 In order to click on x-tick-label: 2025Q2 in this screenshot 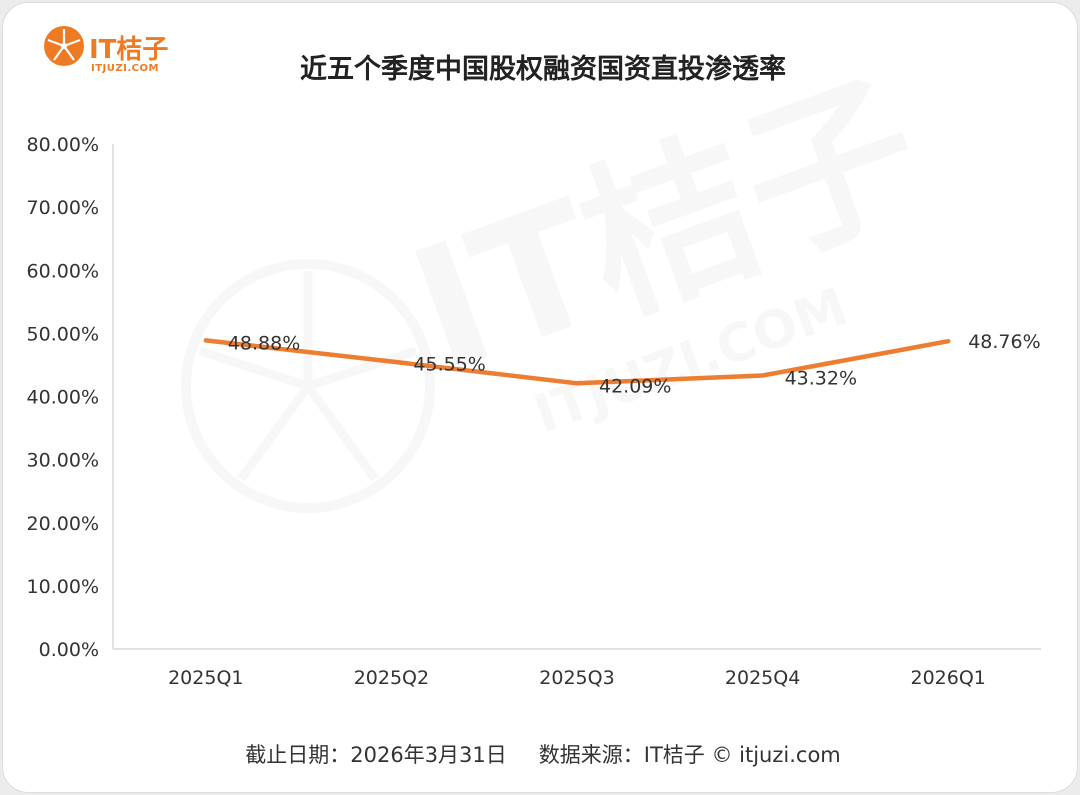, I will do `click(391, 678)`.